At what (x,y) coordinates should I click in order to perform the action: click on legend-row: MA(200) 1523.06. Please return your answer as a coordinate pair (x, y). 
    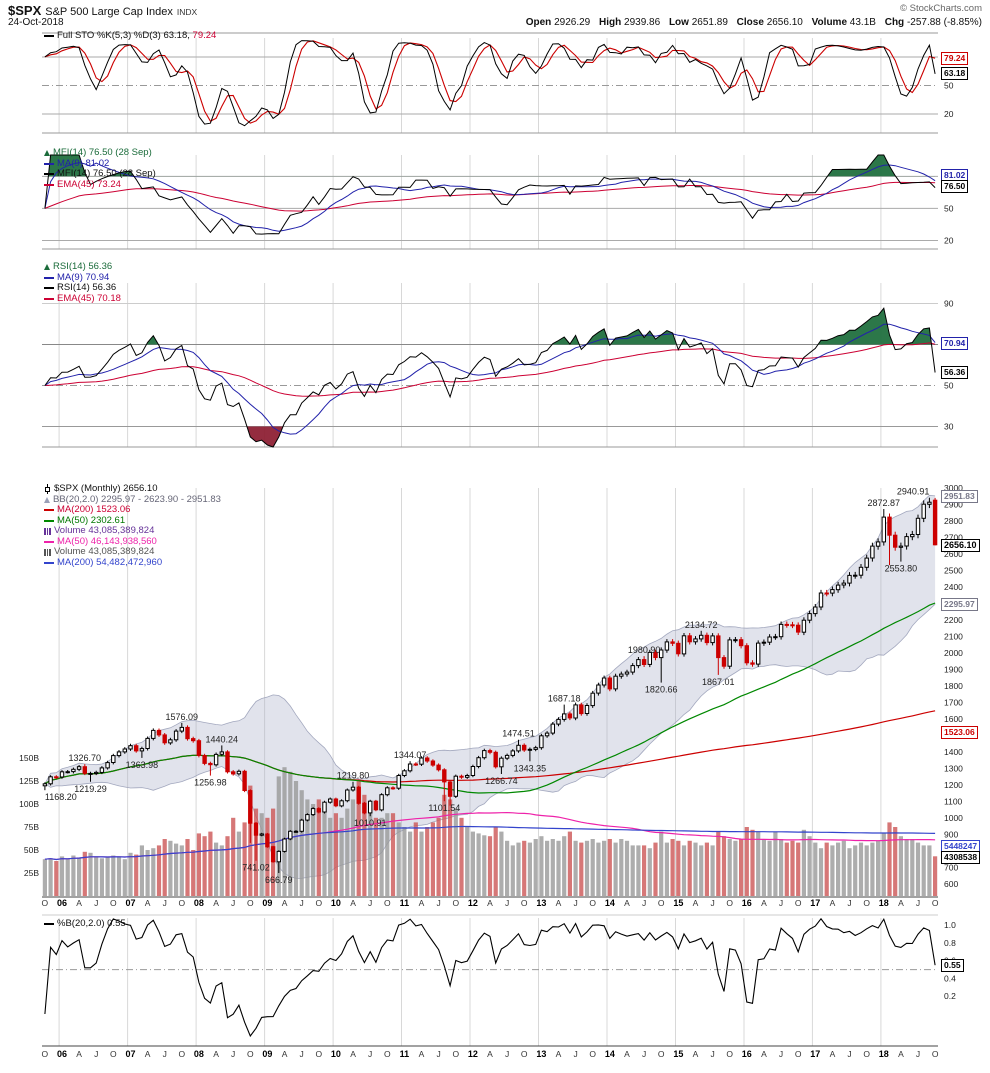
    Looking at the image, I should click on (132, 510).